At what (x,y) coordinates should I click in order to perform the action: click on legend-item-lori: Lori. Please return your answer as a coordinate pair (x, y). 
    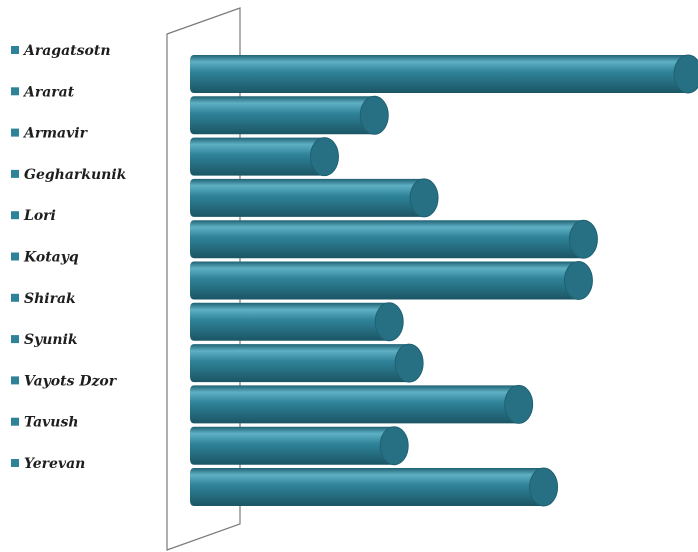
    Looking at the image, I should click on (33, 216).